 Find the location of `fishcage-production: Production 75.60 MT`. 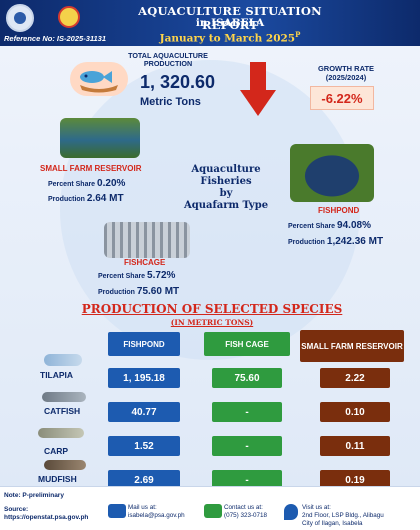

fishcage-production: Production 75.60 MT is located at coordinates (139, 291).